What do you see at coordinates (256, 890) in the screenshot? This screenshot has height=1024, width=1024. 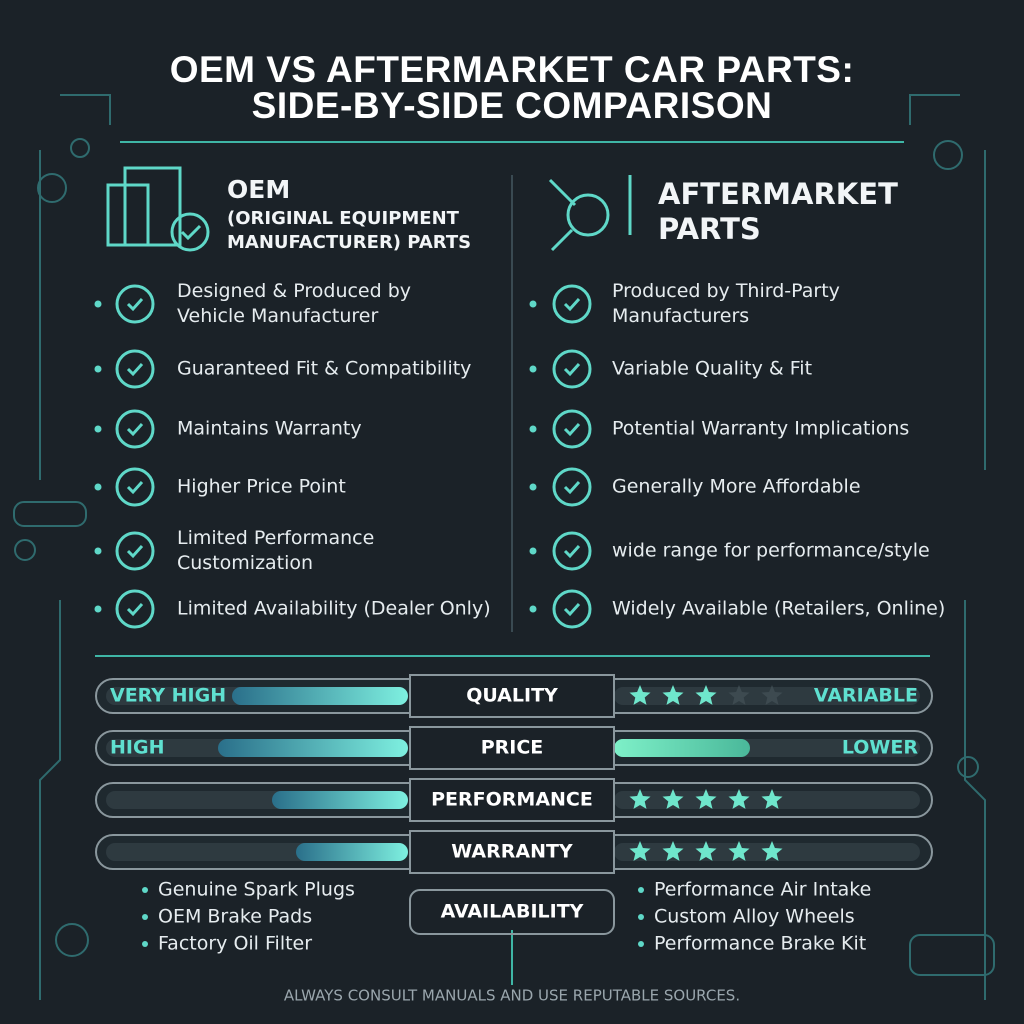 I see `example: Genuine Spark Plugs` at bounding box center [256, 890].